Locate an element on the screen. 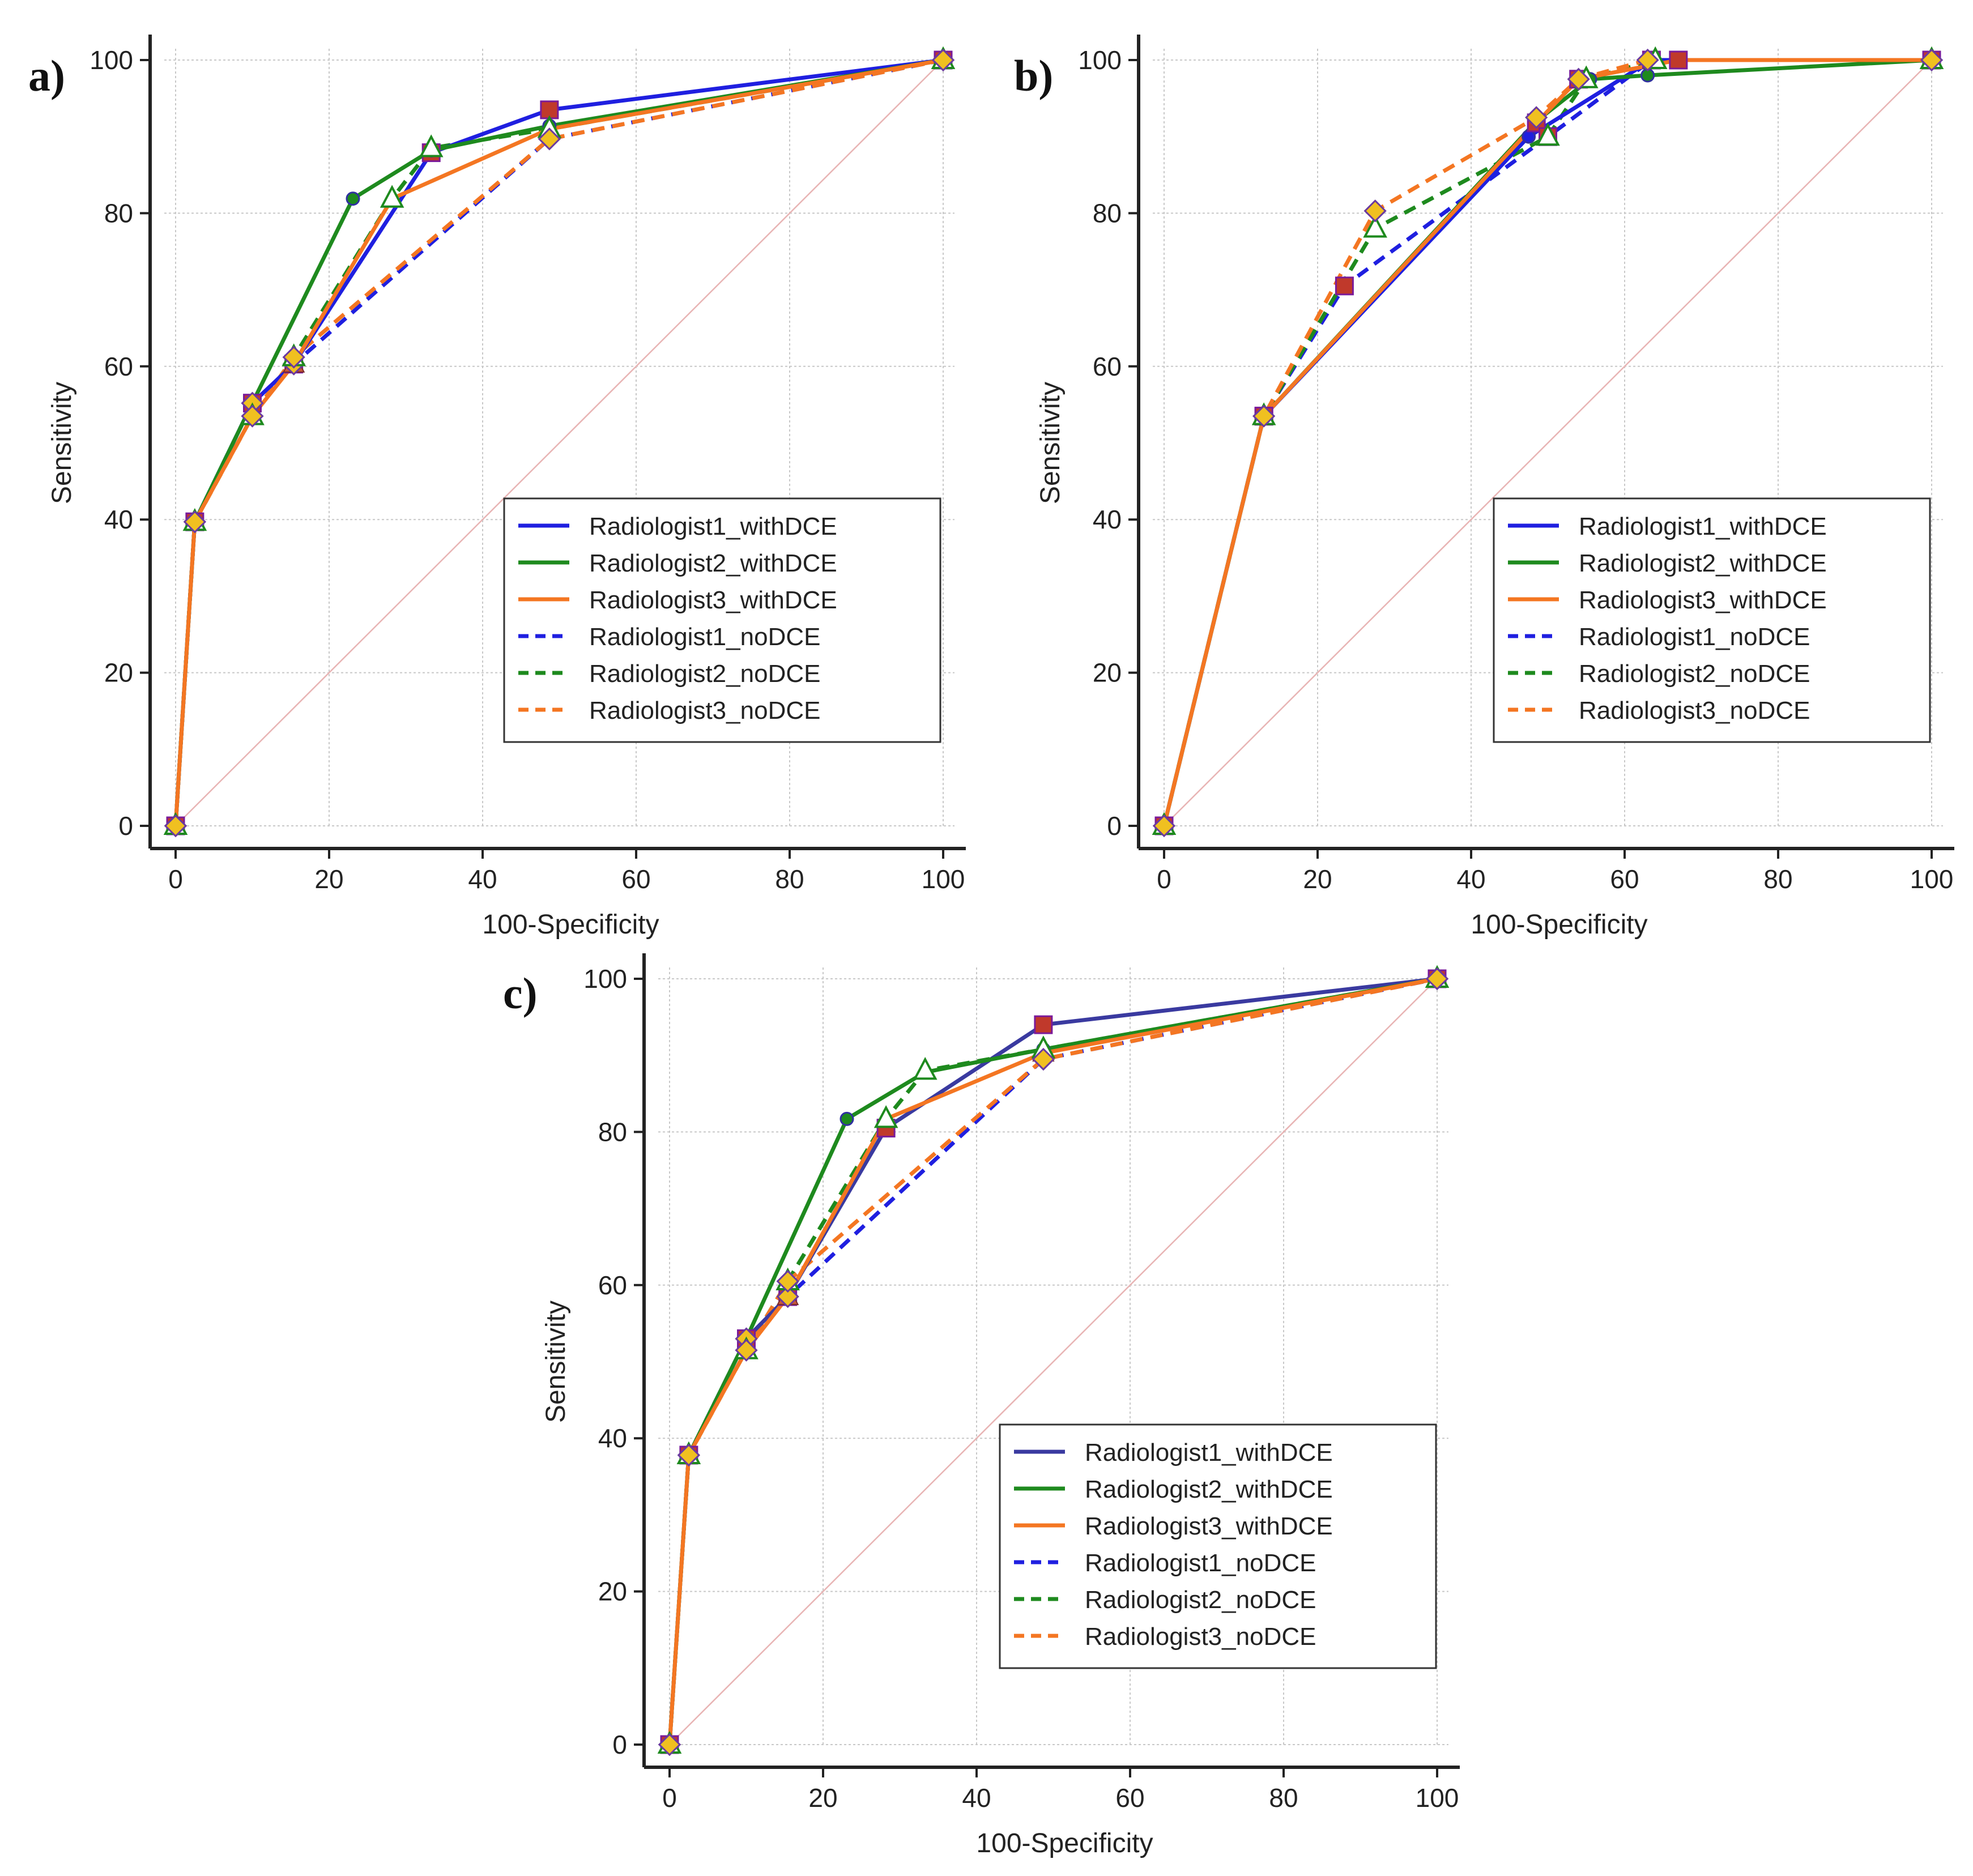 This screenshot has width=1973, height=1876. data-point-Radiologist1_noDCE is located at coordinates (787, 1296).